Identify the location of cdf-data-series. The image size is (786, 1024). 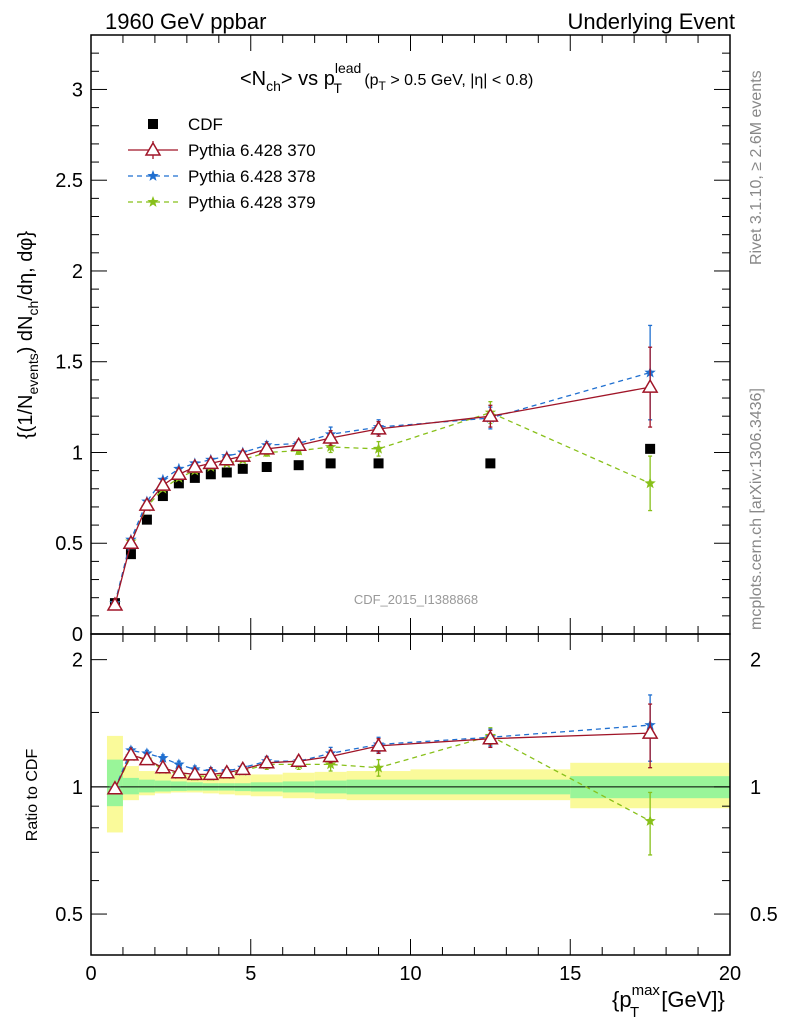
(382, 526).